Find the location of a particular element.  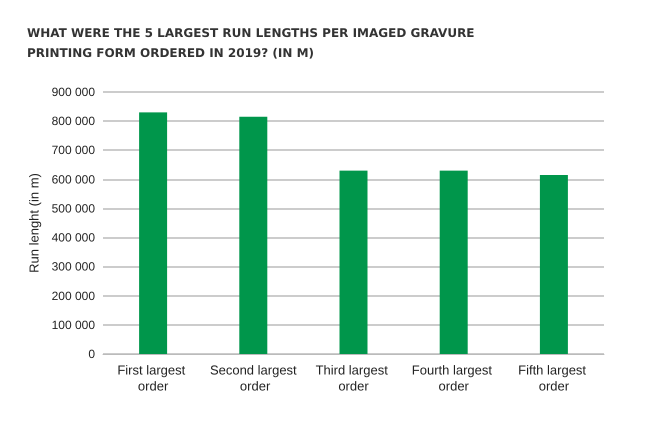

y-tick-label: 200 000 is located at coordinates (74, 295).